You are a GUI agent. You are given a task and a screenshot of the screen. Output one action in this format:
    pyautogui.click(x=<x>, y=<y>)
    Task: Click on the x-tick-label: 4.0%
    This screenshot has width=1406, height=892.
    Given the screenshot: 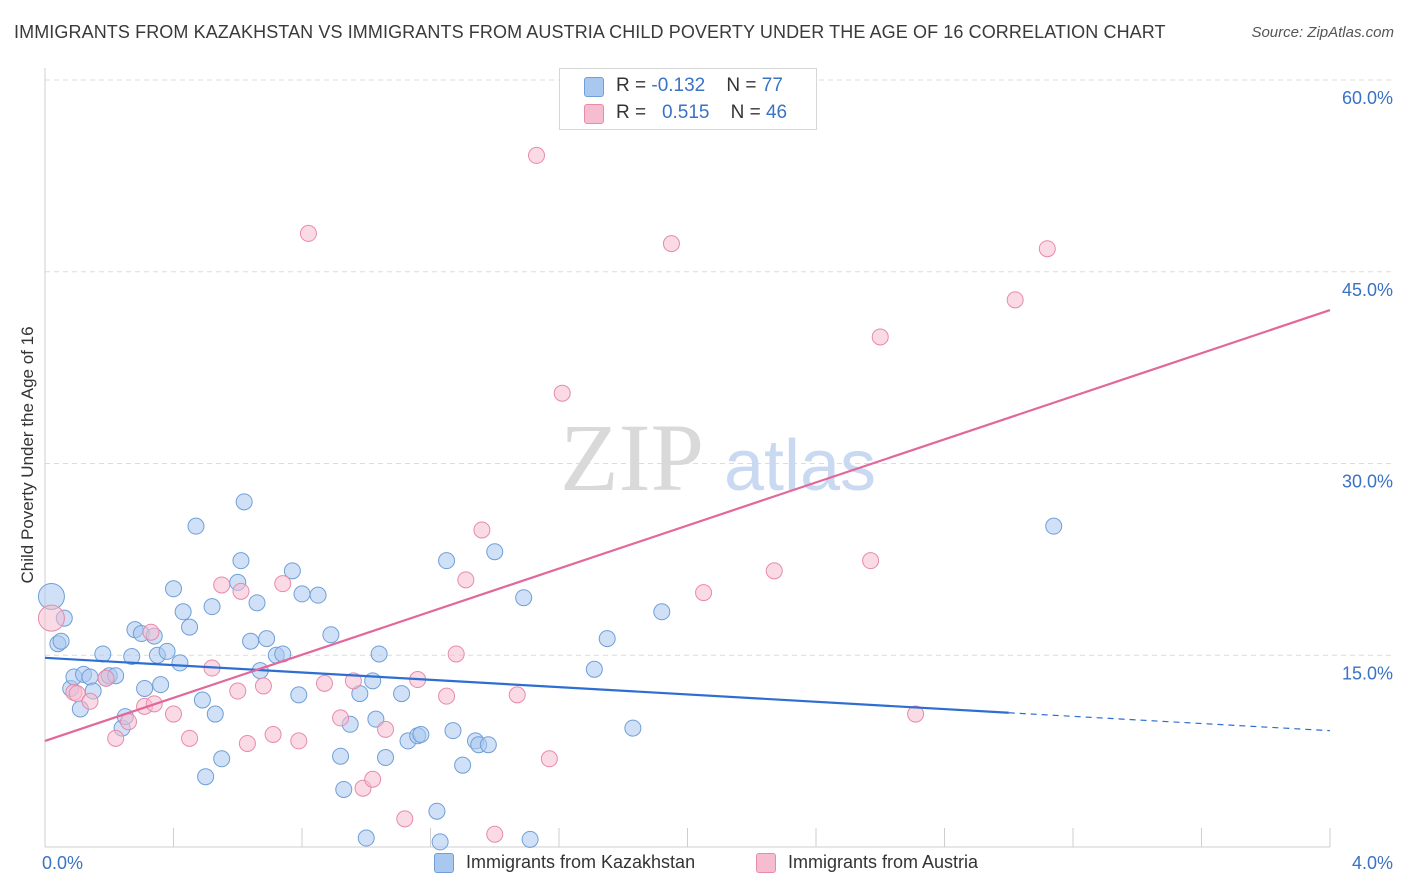 What is the action you would take?
    pyautogui.click(x=1372, y=863)
    